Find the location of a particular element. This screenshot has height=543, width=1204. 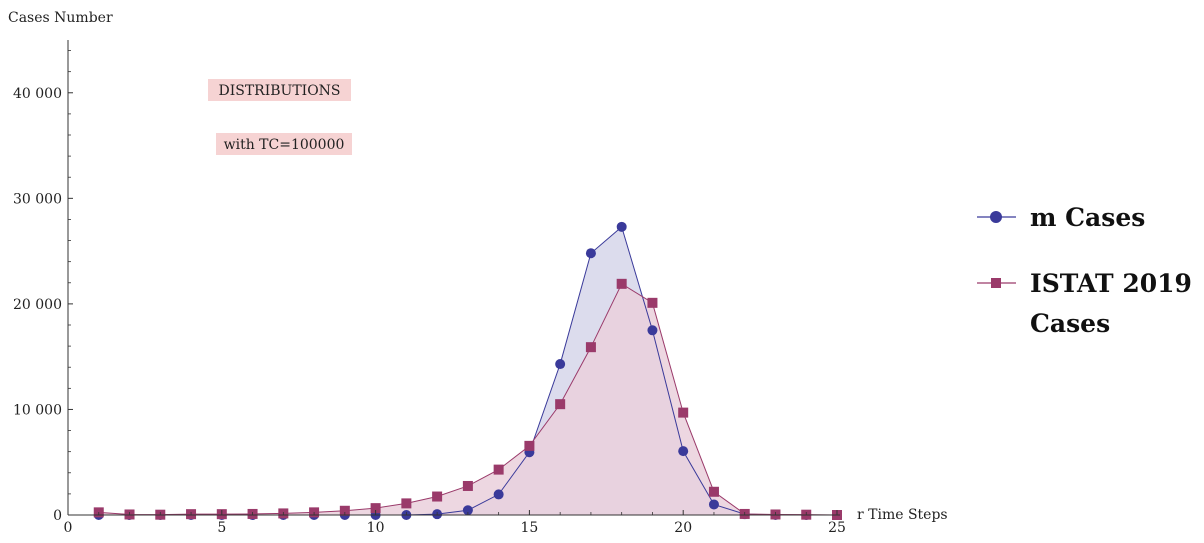

y-tick-label: 30 000 is located at coordinates (37, 199).